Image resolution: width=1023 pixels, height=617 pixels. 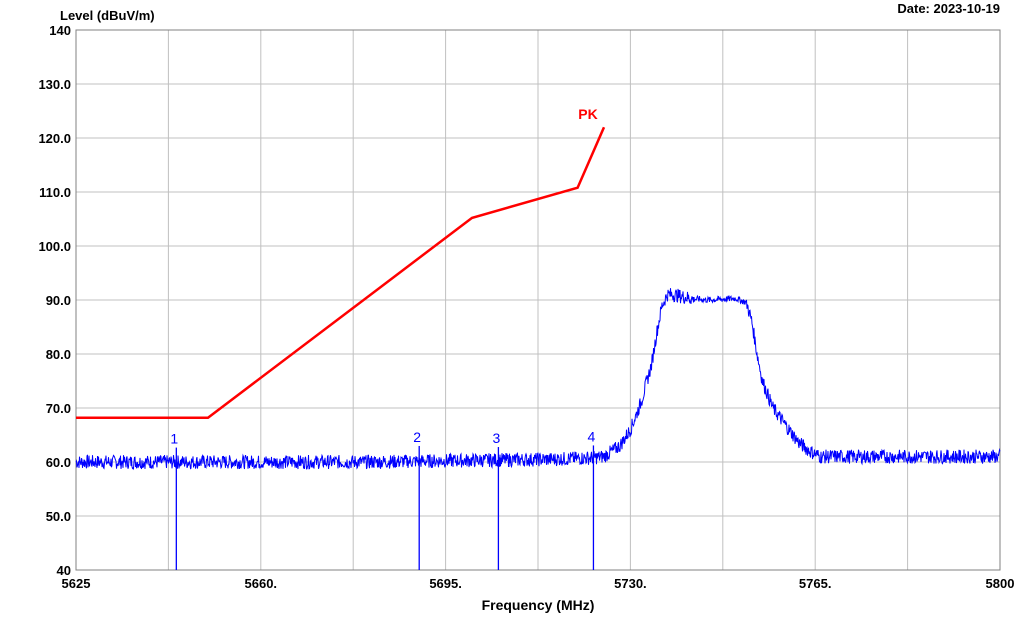 I want to click on y-axis-title: Level (dBuV/m), so click(x=107, y=15).